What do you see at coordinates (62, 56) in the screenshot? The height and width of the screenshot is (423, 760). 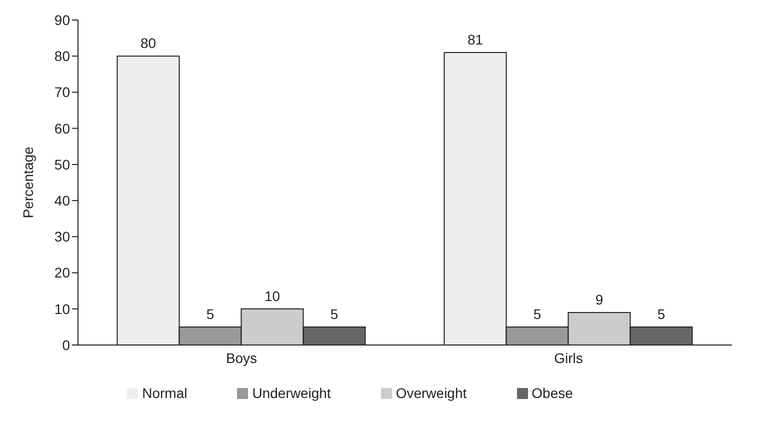 I see `y-tick-label: 80` at bounding box center [62, 56].